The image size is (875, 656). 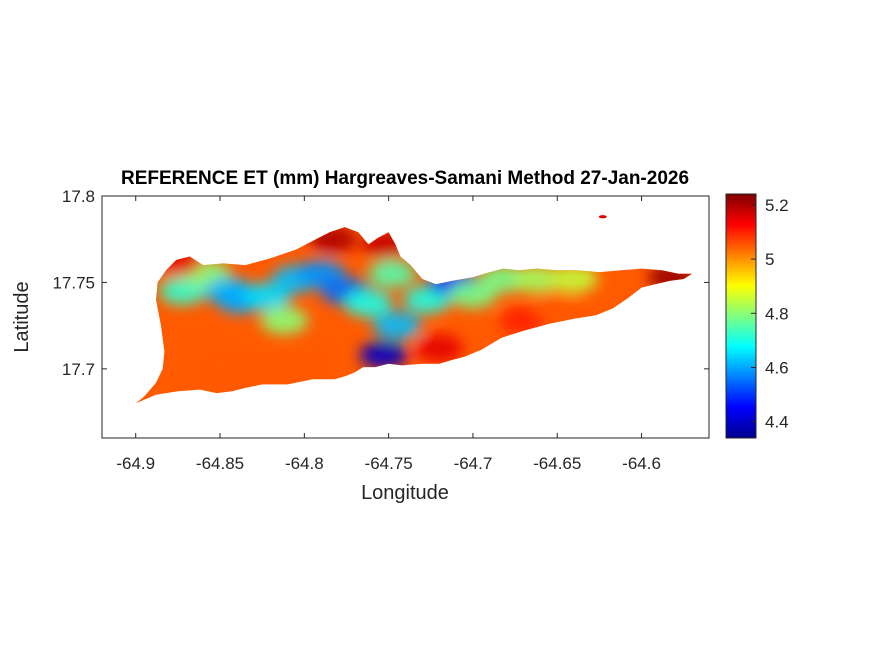 I want to click on colorbar-tick-label: 4.6, so click(x=777, y=368).